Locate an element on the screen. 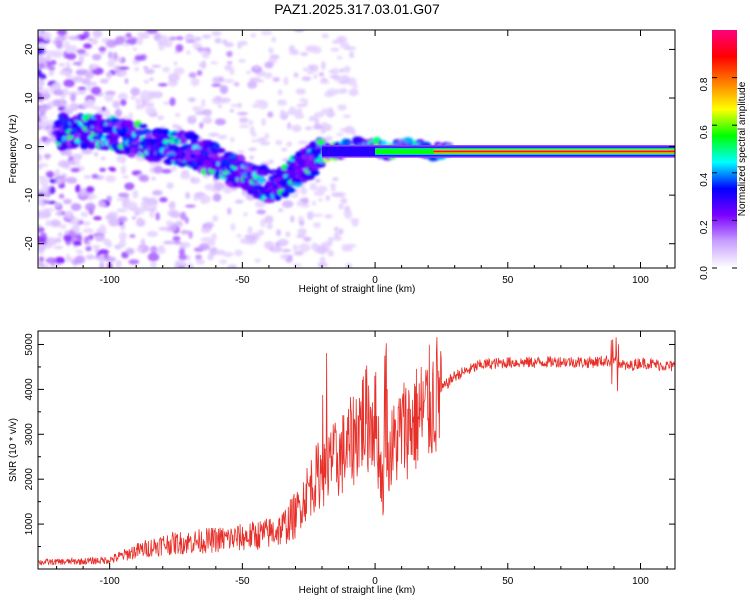  colorbar-tick-label: 0.0 is located at coordinates (704, 273).